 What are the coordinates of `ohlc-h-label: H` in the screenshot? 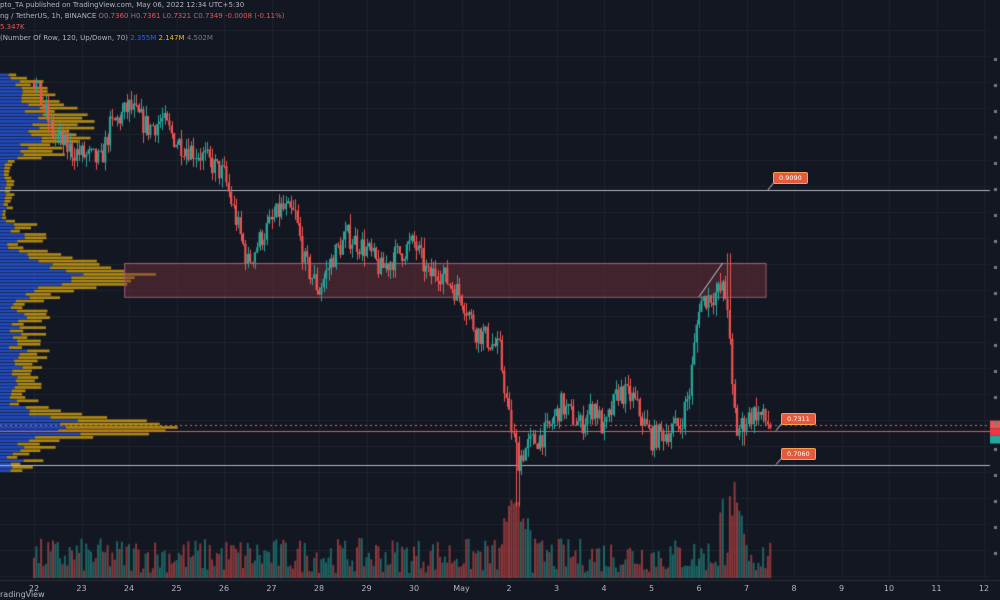 It's located at (133, 16).